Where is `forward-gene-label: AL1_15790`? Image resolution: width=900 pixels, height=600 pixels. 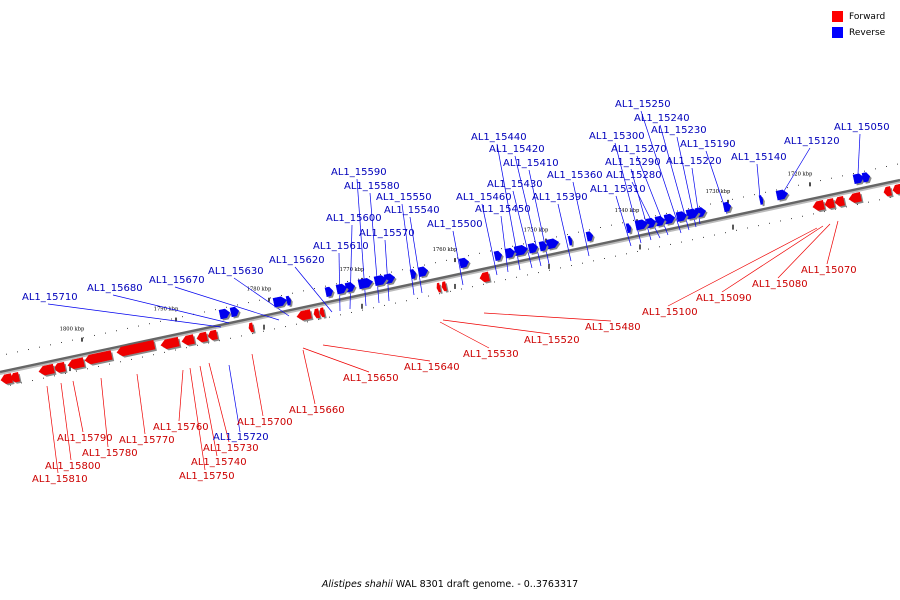 forward-gene-label: AL1_15790 is located at coordinates (85, 438).